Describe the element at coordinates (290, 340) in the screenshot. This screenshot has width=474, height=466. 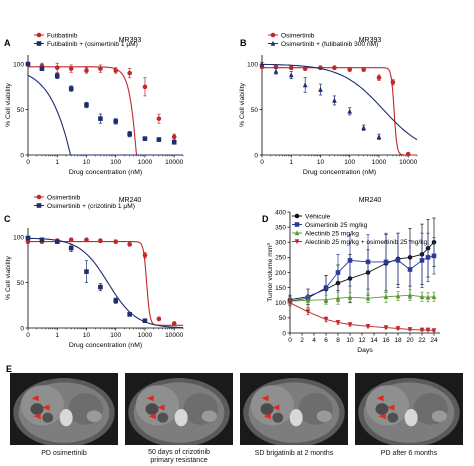
I see `x-tick-label-d: 0` at that location.